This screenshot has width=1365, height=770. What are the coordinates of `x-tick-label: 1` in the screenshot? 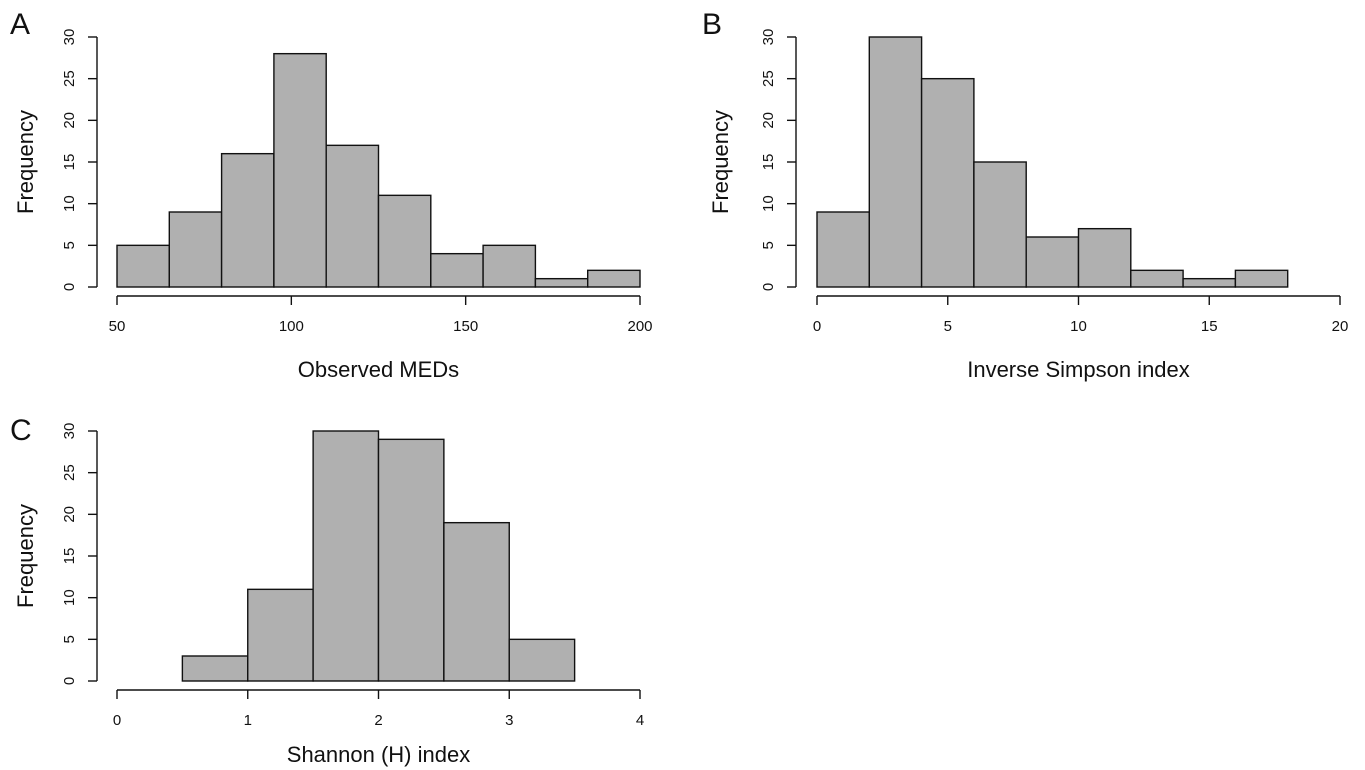 It's located at (248, 720).